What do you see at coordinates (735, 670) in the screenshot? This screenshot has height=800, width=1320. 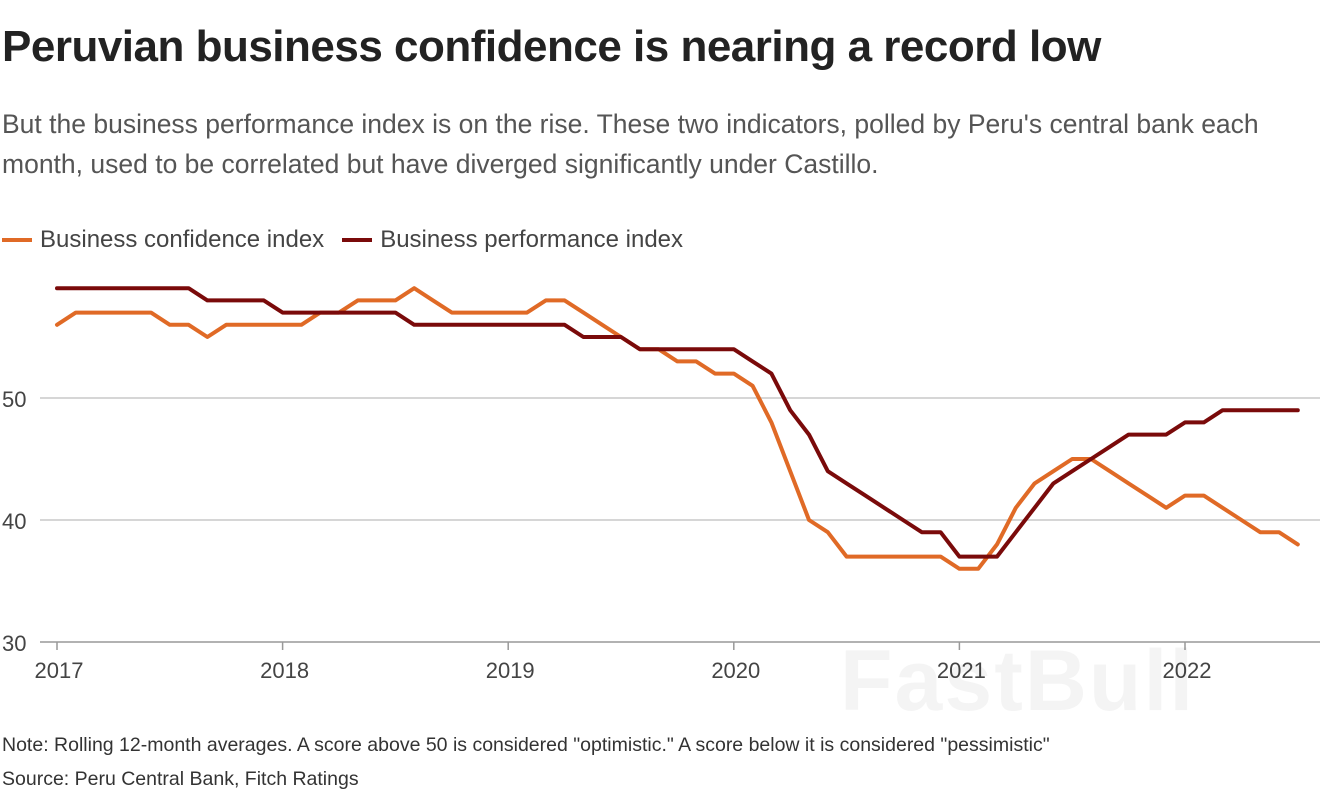 I see `x-tick-label: 2020` at bounding box center [735, 670].